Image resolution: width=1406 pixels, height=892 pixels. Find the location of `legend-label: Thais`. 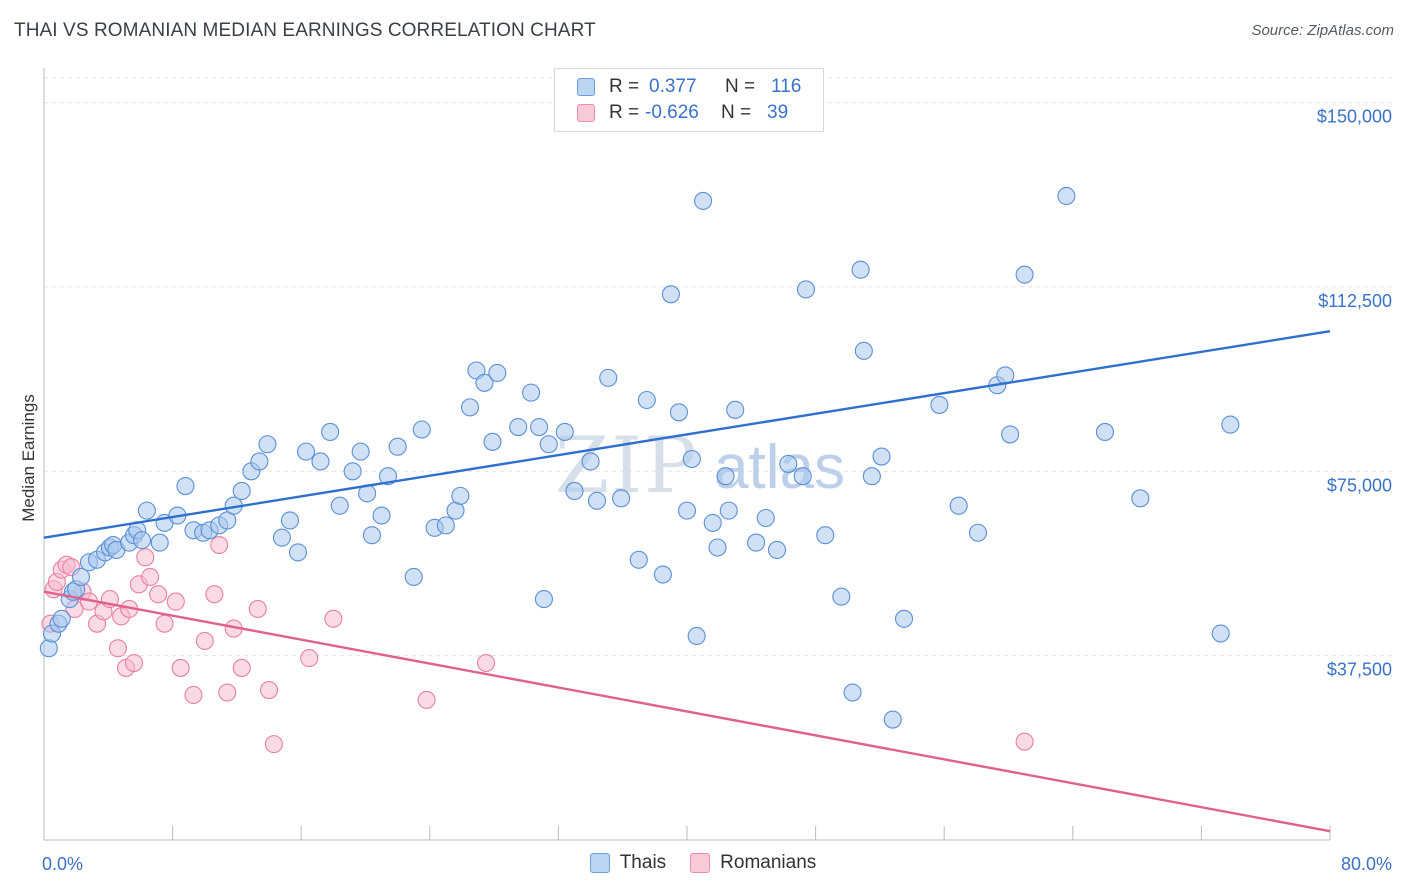

legend-label: Thais is located at coordinates (643, 862).